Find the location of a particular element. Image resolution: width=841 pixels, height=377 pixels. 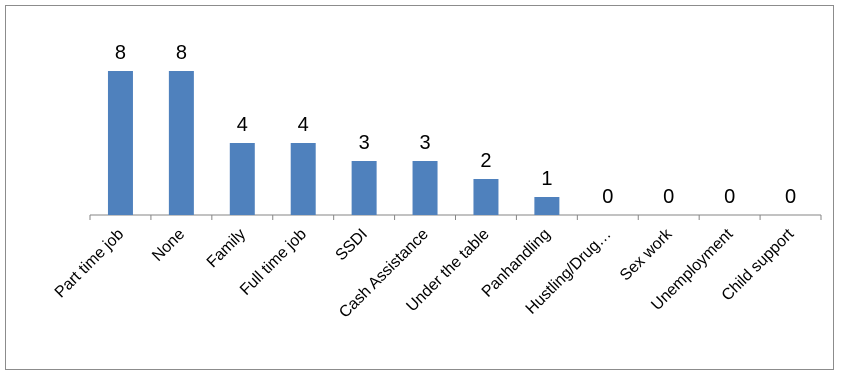

category-label-ssdi: SSDI is located at coordinates (352, 245).